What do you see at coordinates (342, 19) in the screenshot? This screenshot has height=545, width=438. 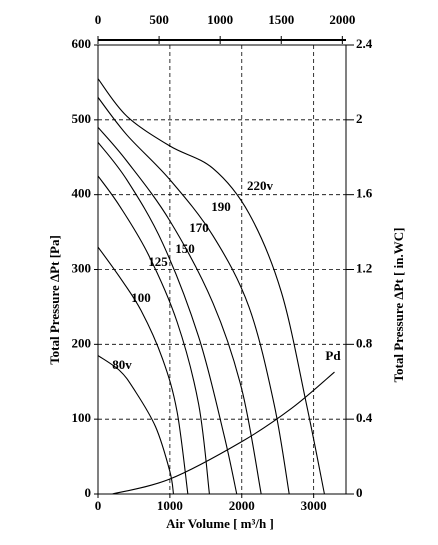 I see `x2-tick-label: 2000` at bounding box center [342, 19].